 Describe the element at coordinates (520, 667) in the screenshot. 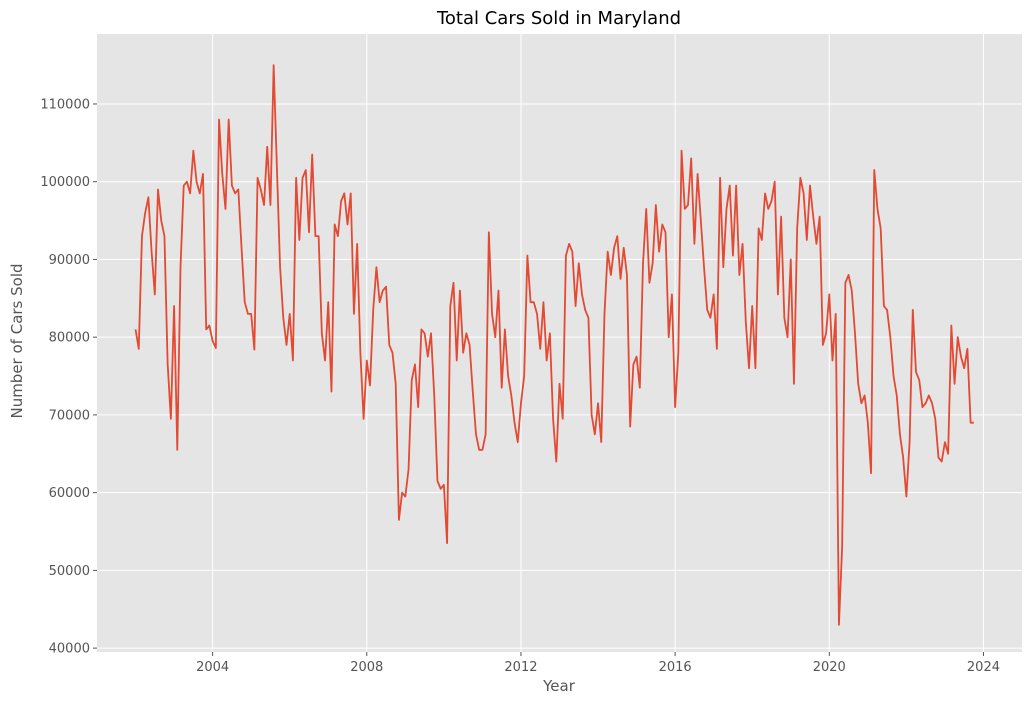

I see `x-tick-label: 2012` at that location.